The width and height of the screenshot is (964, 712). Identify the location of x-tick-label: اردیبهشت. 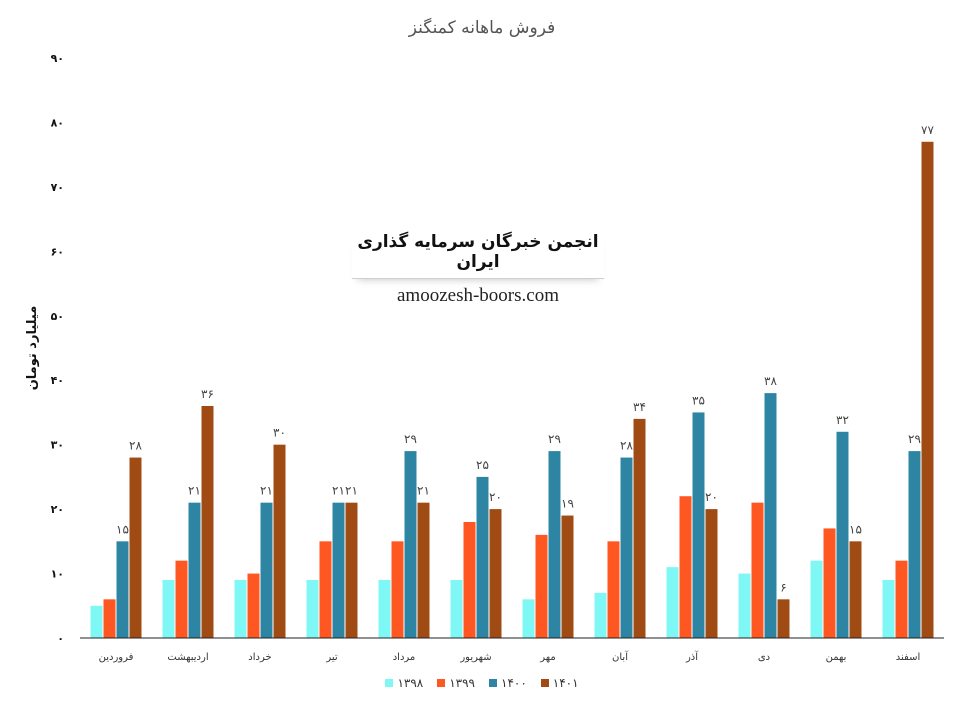
(187, 657).